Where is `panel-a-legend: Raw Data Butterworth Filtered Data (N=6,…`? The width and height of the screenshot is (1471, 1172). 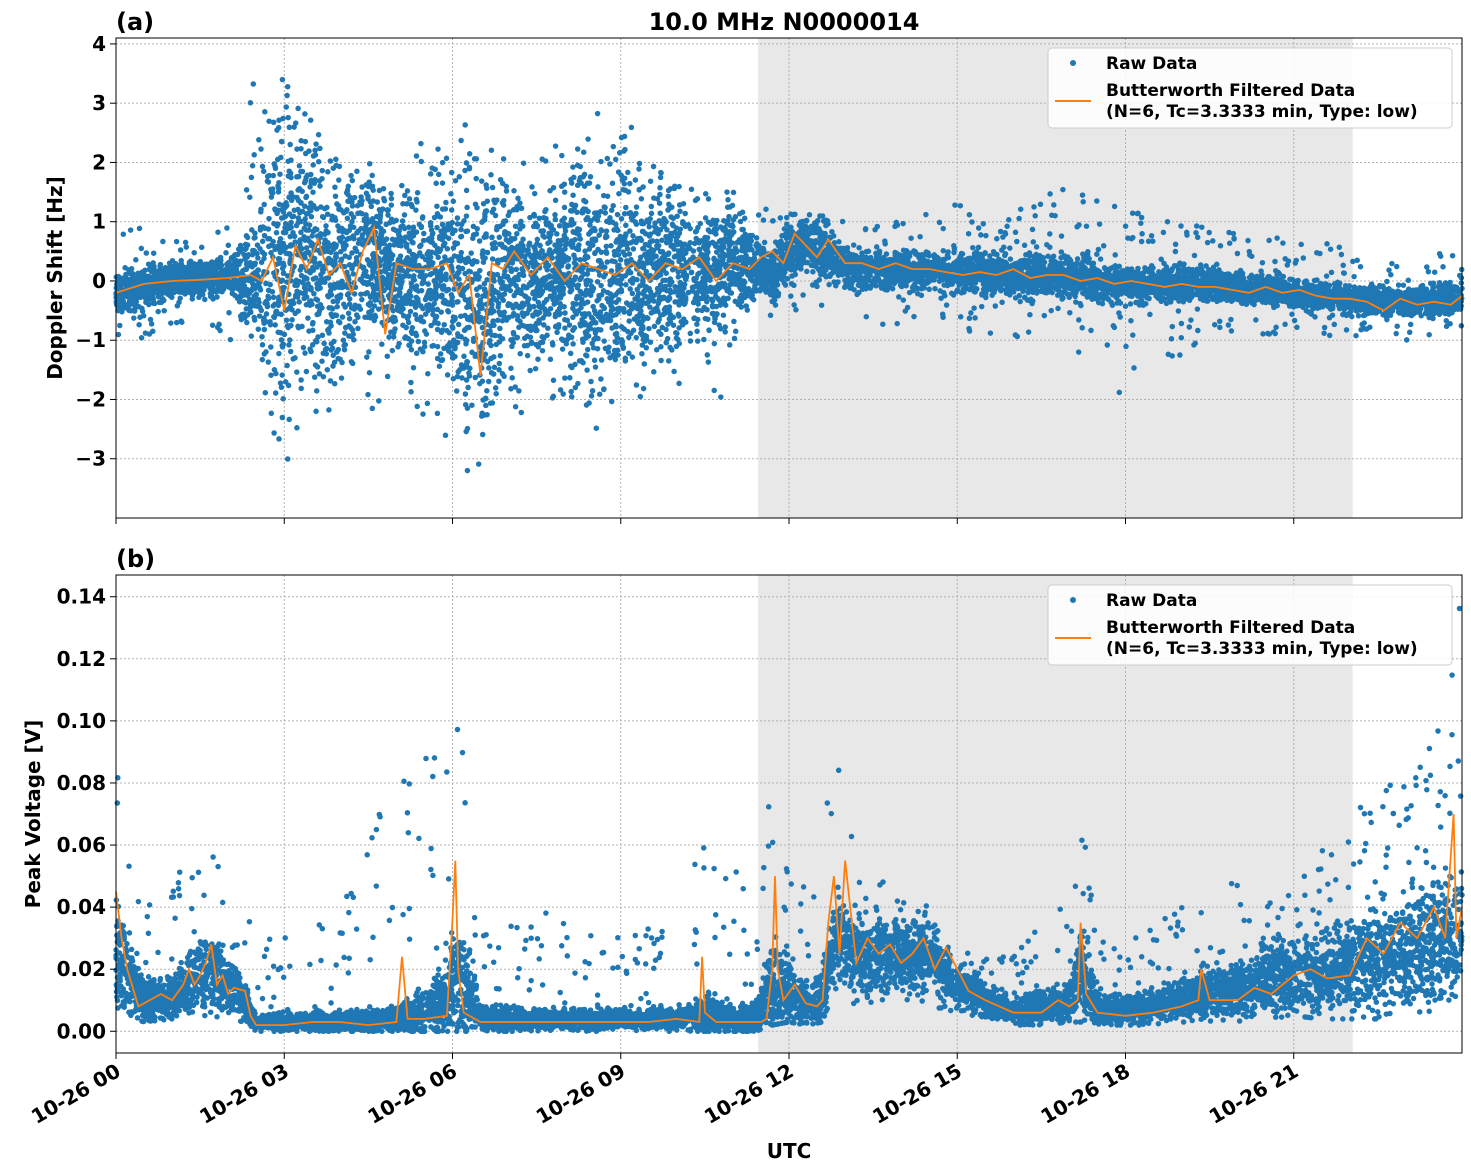 panel-a-legend: Raw Data Butterworth Filtered Data (N=6,… is located at coordinates (1250, 88).